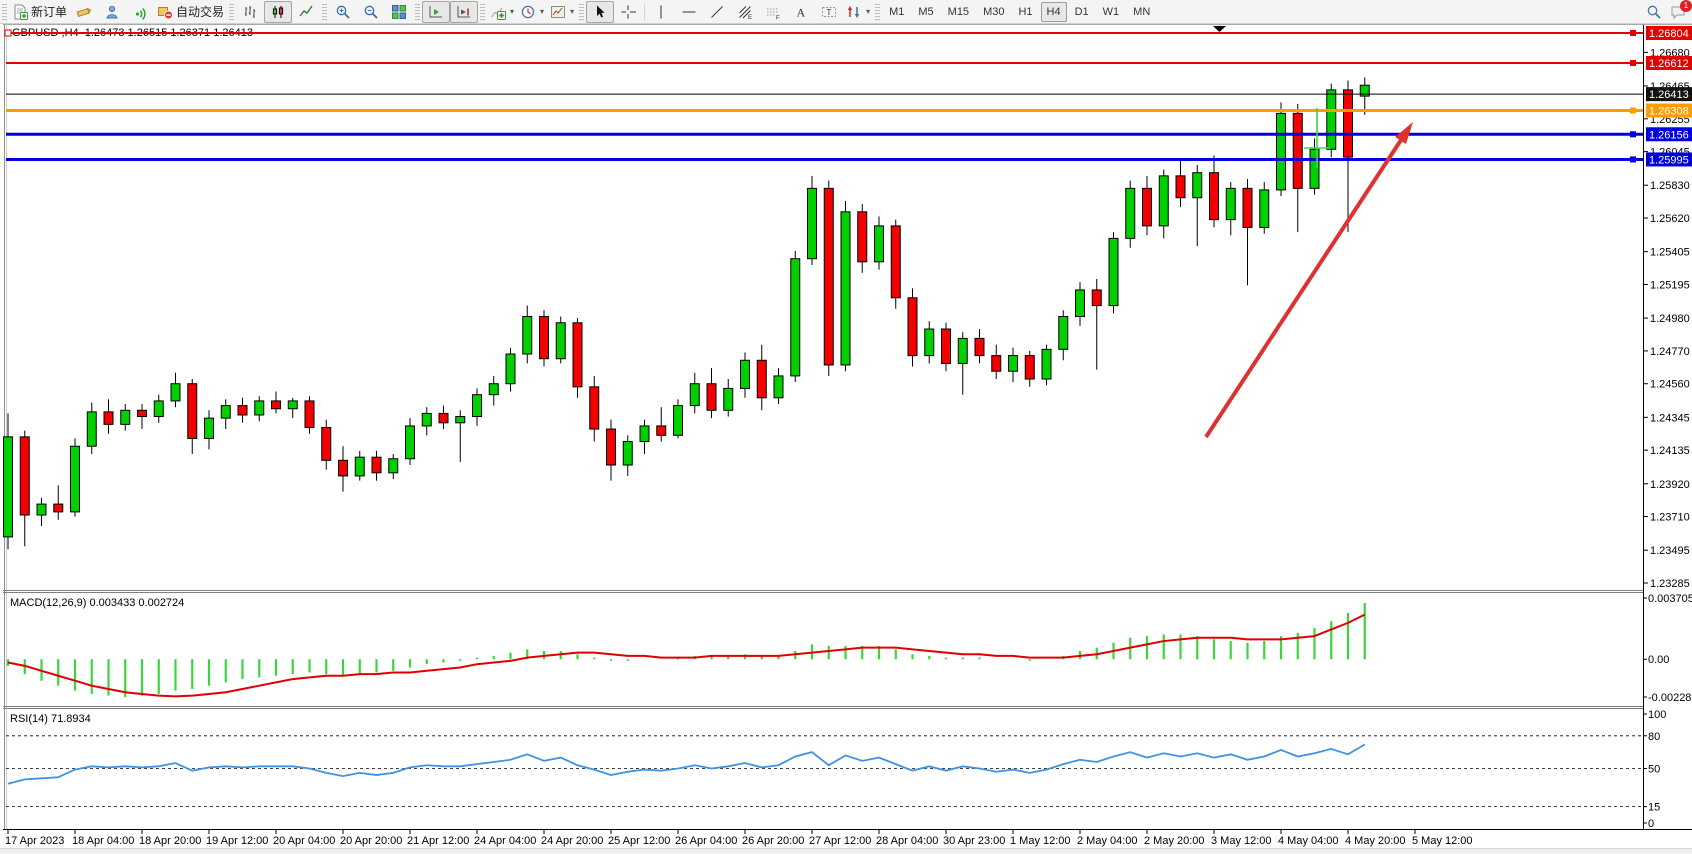 The image size is (1692, 854). Describe the element at coordinates (97, 603) in the screenshot. I see `macd-indicator-label: MACD(12,26,9) 0.003433 0.002724` at that location.